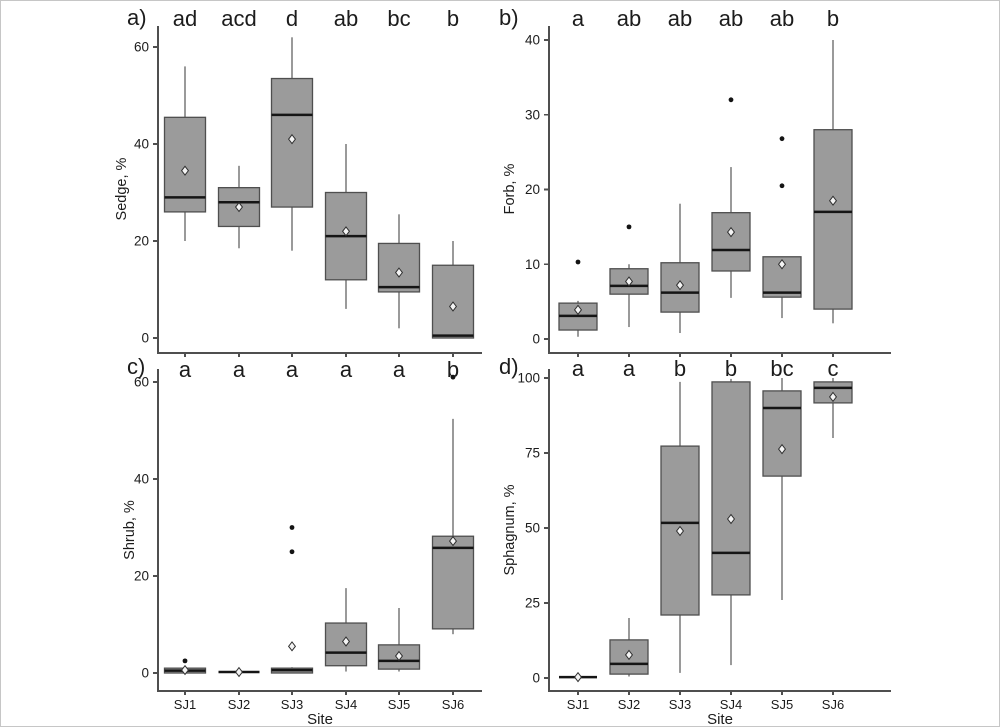  I want to click on y-axis-title: Sedge, %, so click(122, 188).